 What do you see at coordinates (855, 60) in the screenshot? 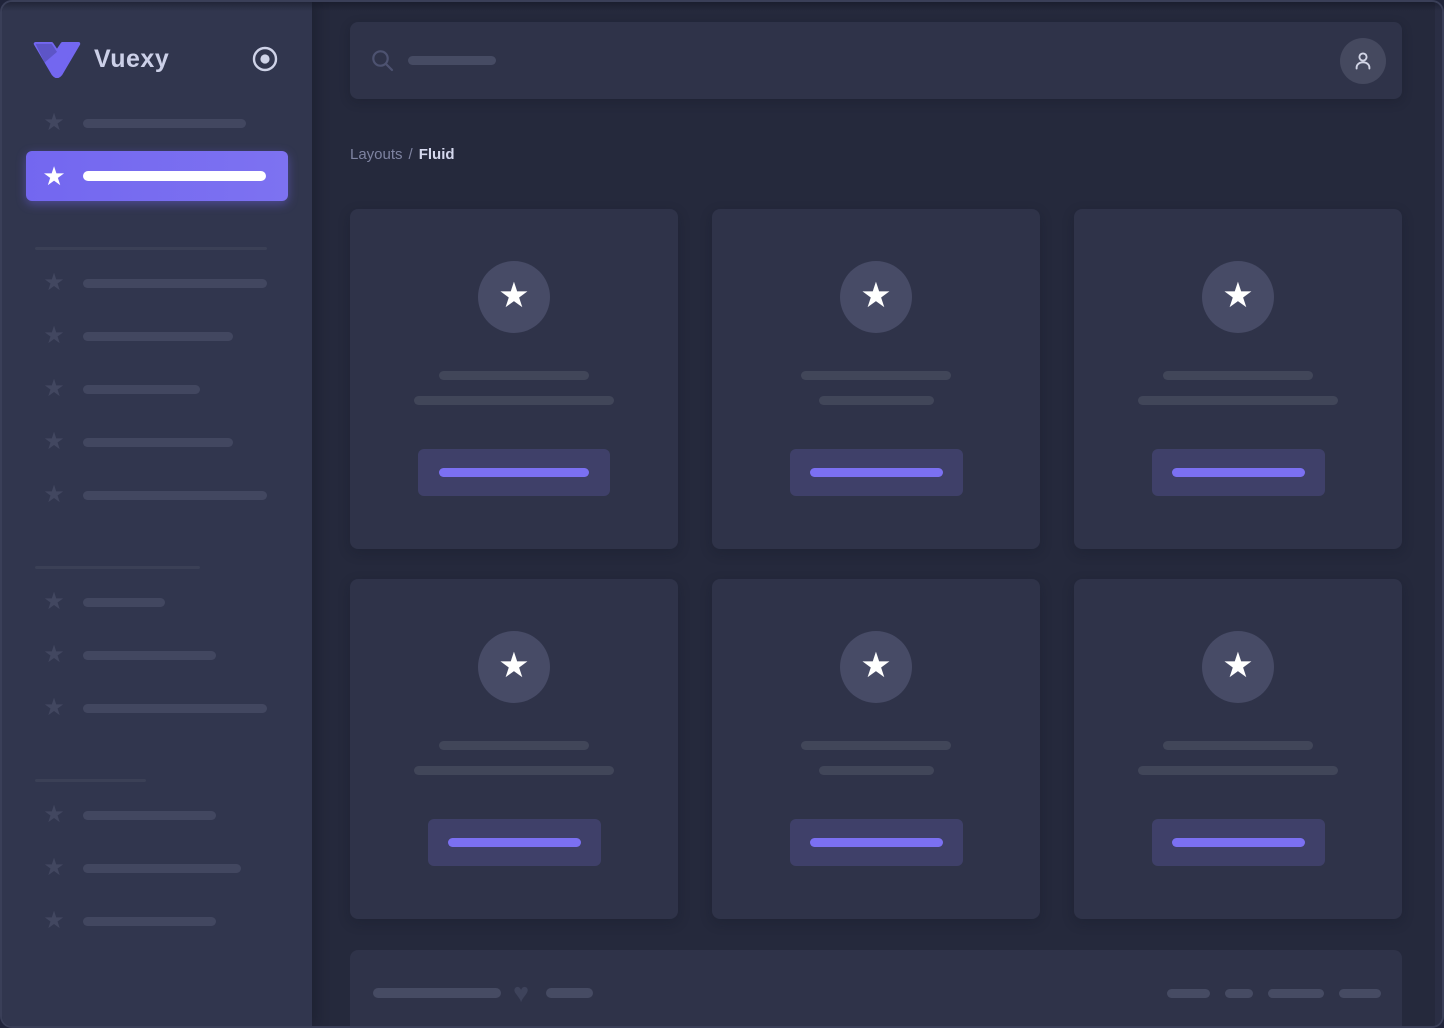
I see `search-input` at bounding box center [855, 60].